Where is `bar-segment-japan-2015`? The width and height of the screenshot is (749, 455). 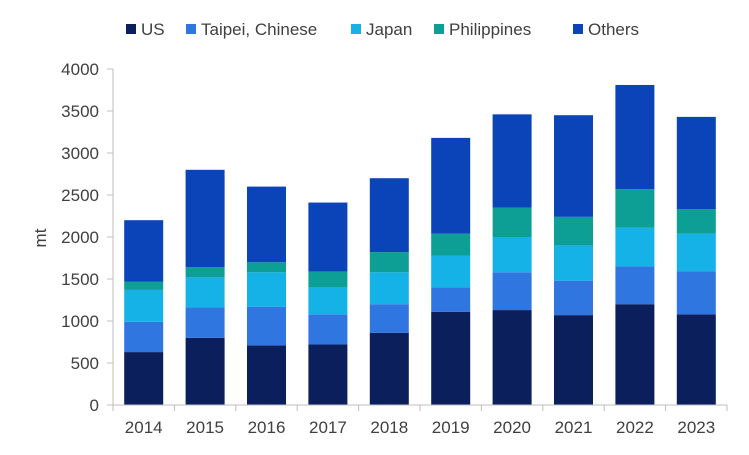 bar-segment-japan-2015 is located at coordinates (205, 292).